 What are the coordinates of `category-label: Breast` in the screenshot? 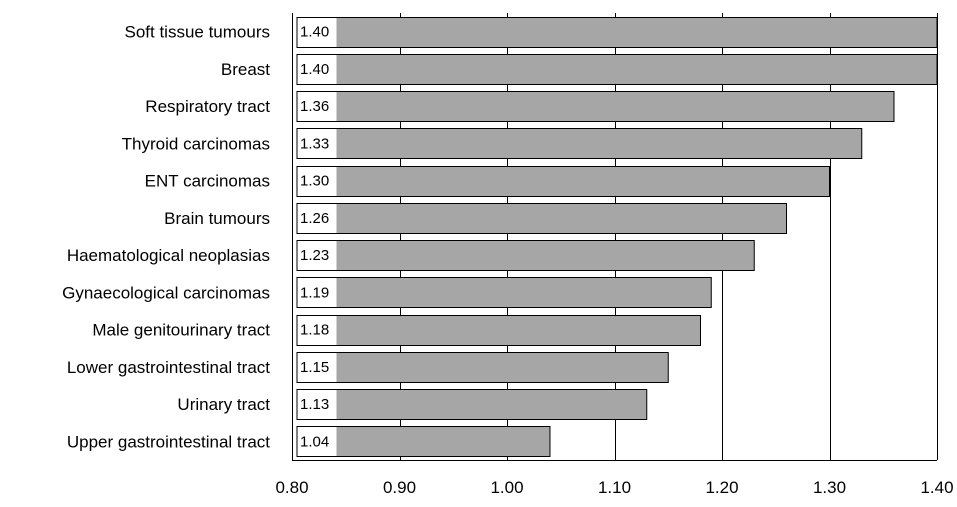 It's located at (245, 69).